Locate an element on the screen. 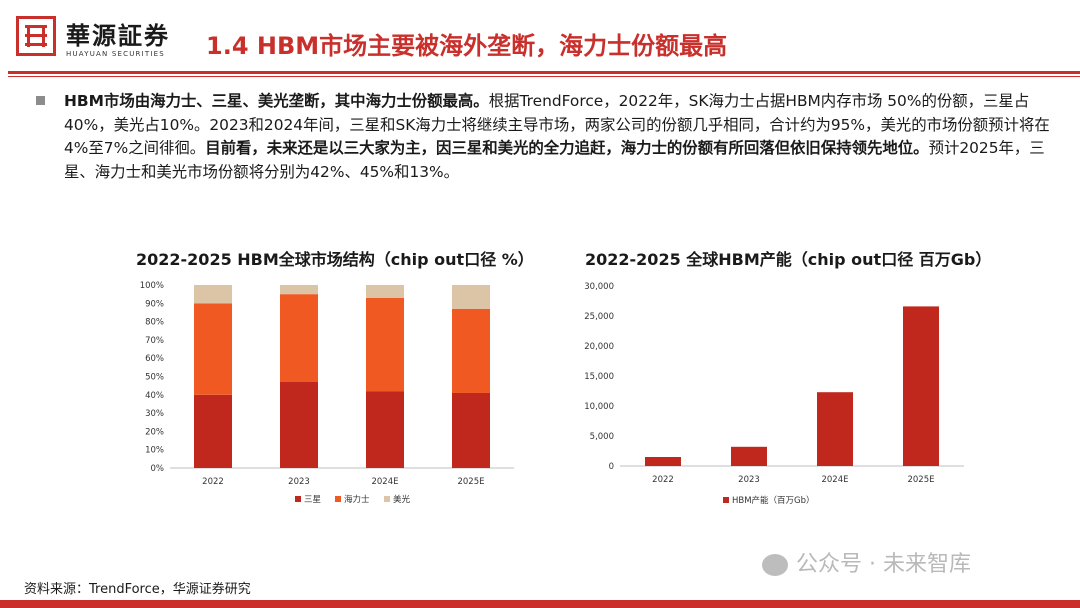  y-tick-label: 90% is located at coordinates (154, 304).